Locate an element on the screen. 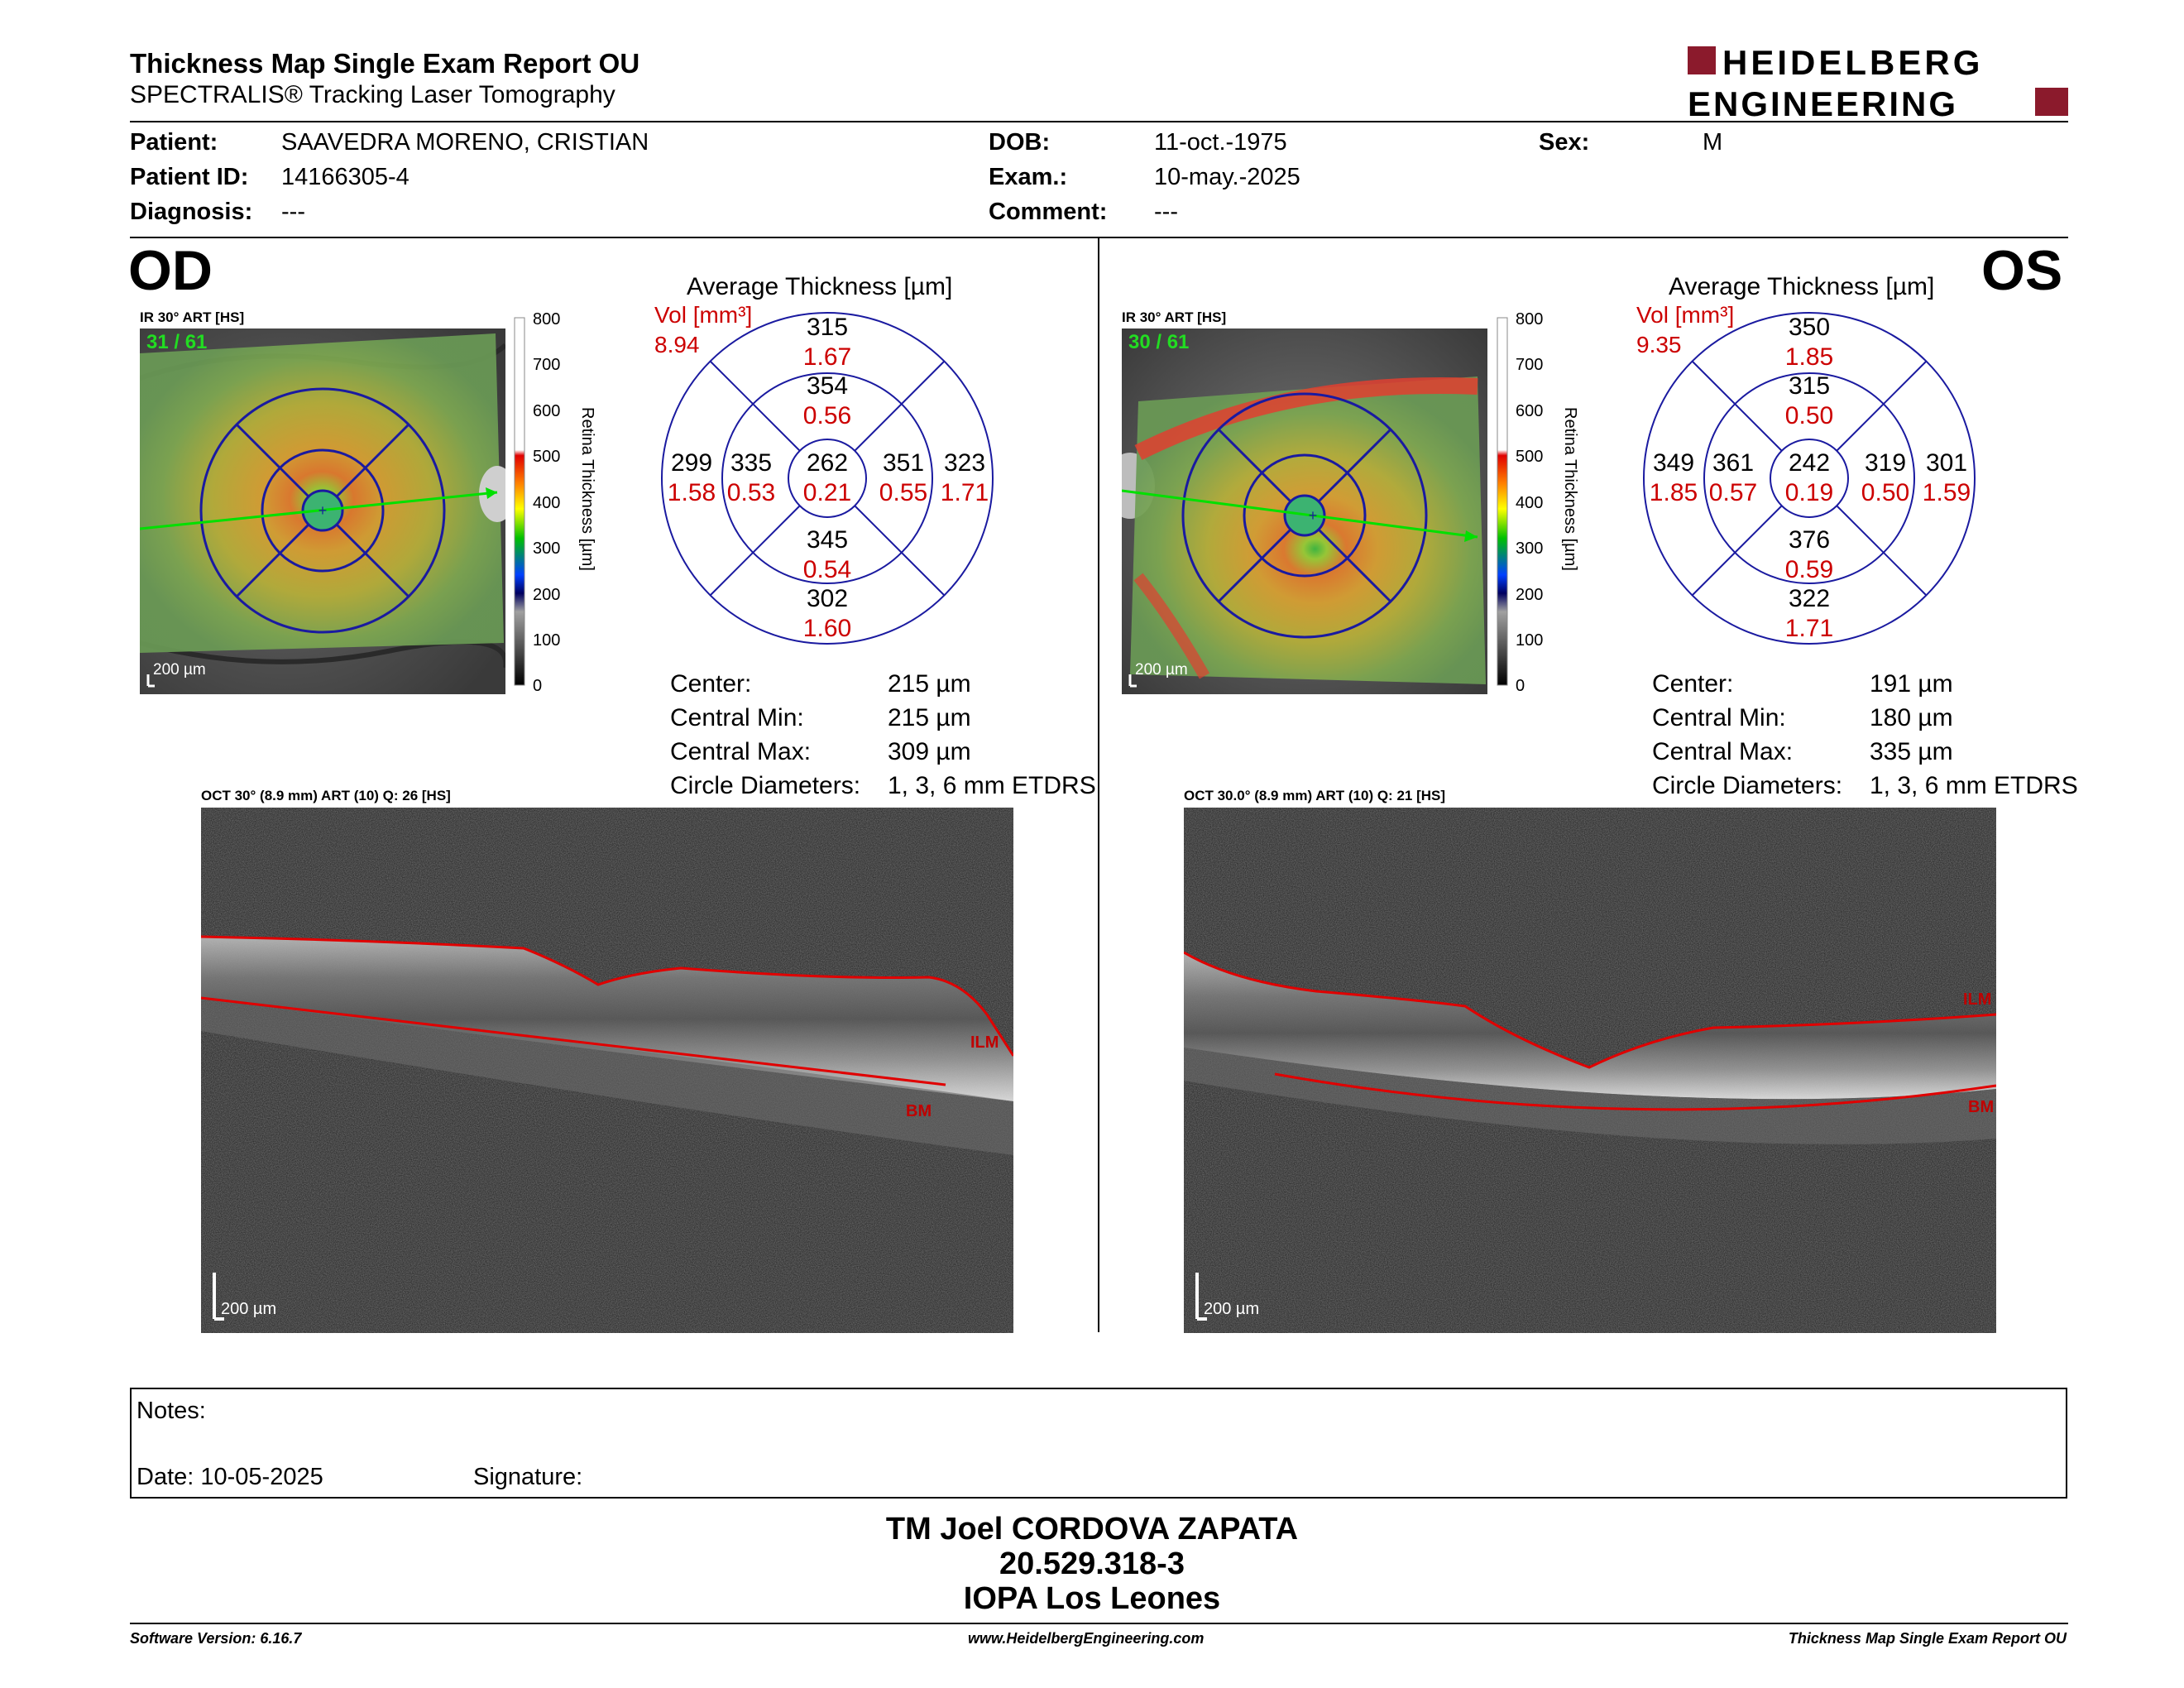  date-label: Date: 10-05-2025 is located at coordinates (229, 1477).